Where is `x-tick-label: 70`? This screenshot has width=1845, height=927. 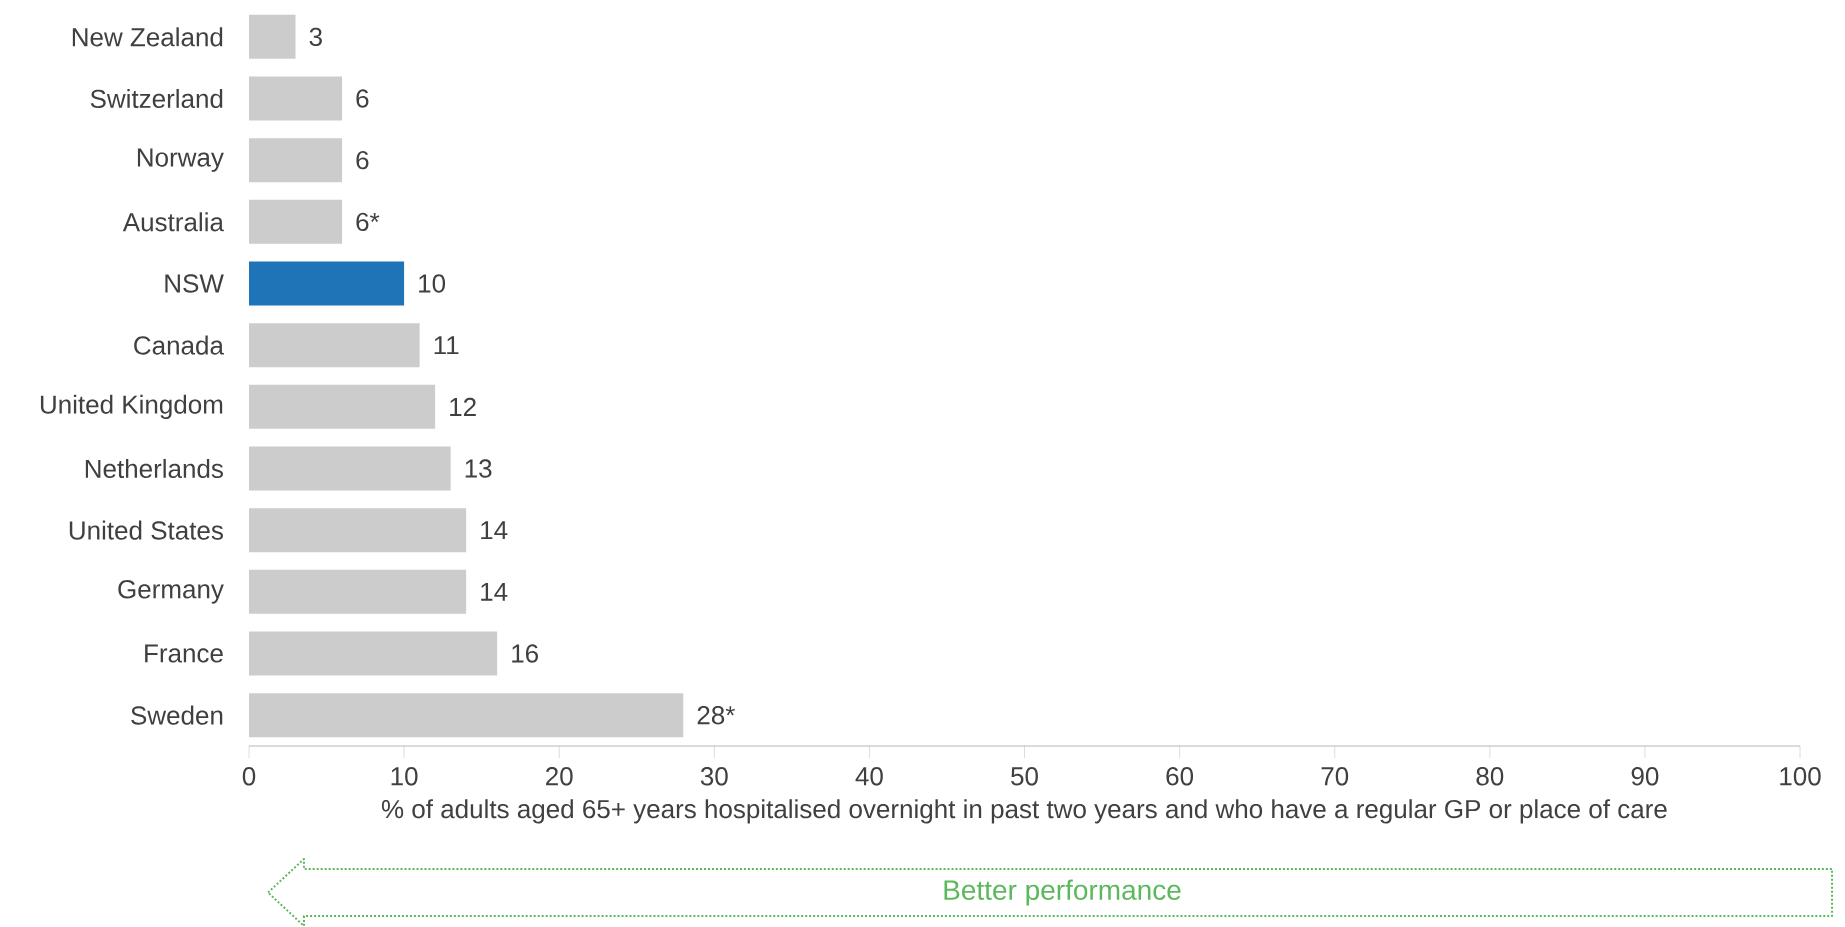 x-tick-label: 70 is located at coordinates (1335, 776).